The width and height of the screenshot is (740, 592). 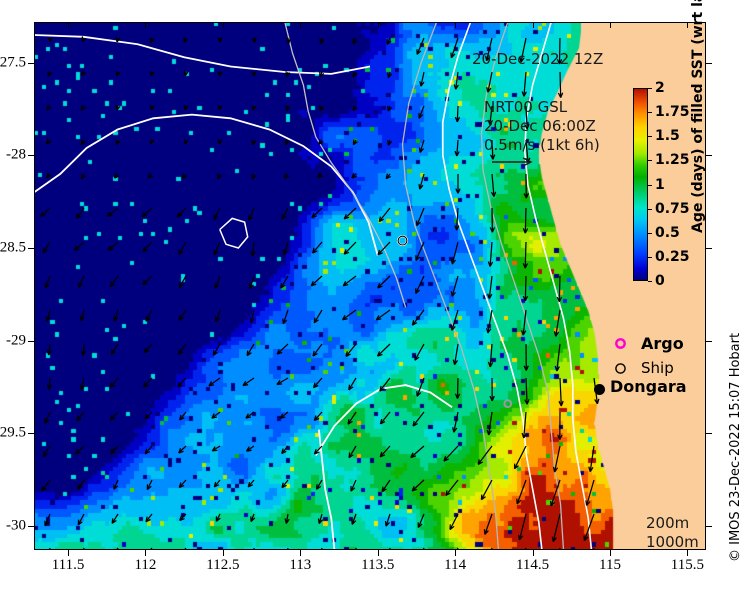 I want to click on model-name-text: NRT00 GSL, so click(x=526, y=107).